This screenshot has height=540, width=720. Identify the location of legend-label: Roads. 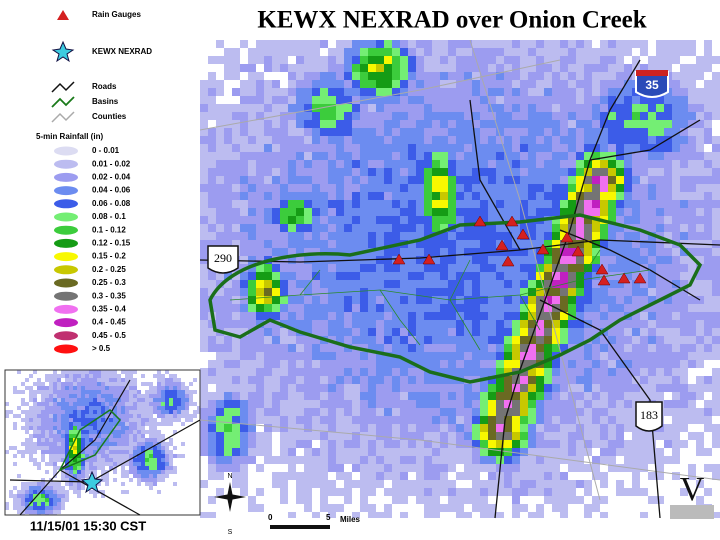
(104, 86).